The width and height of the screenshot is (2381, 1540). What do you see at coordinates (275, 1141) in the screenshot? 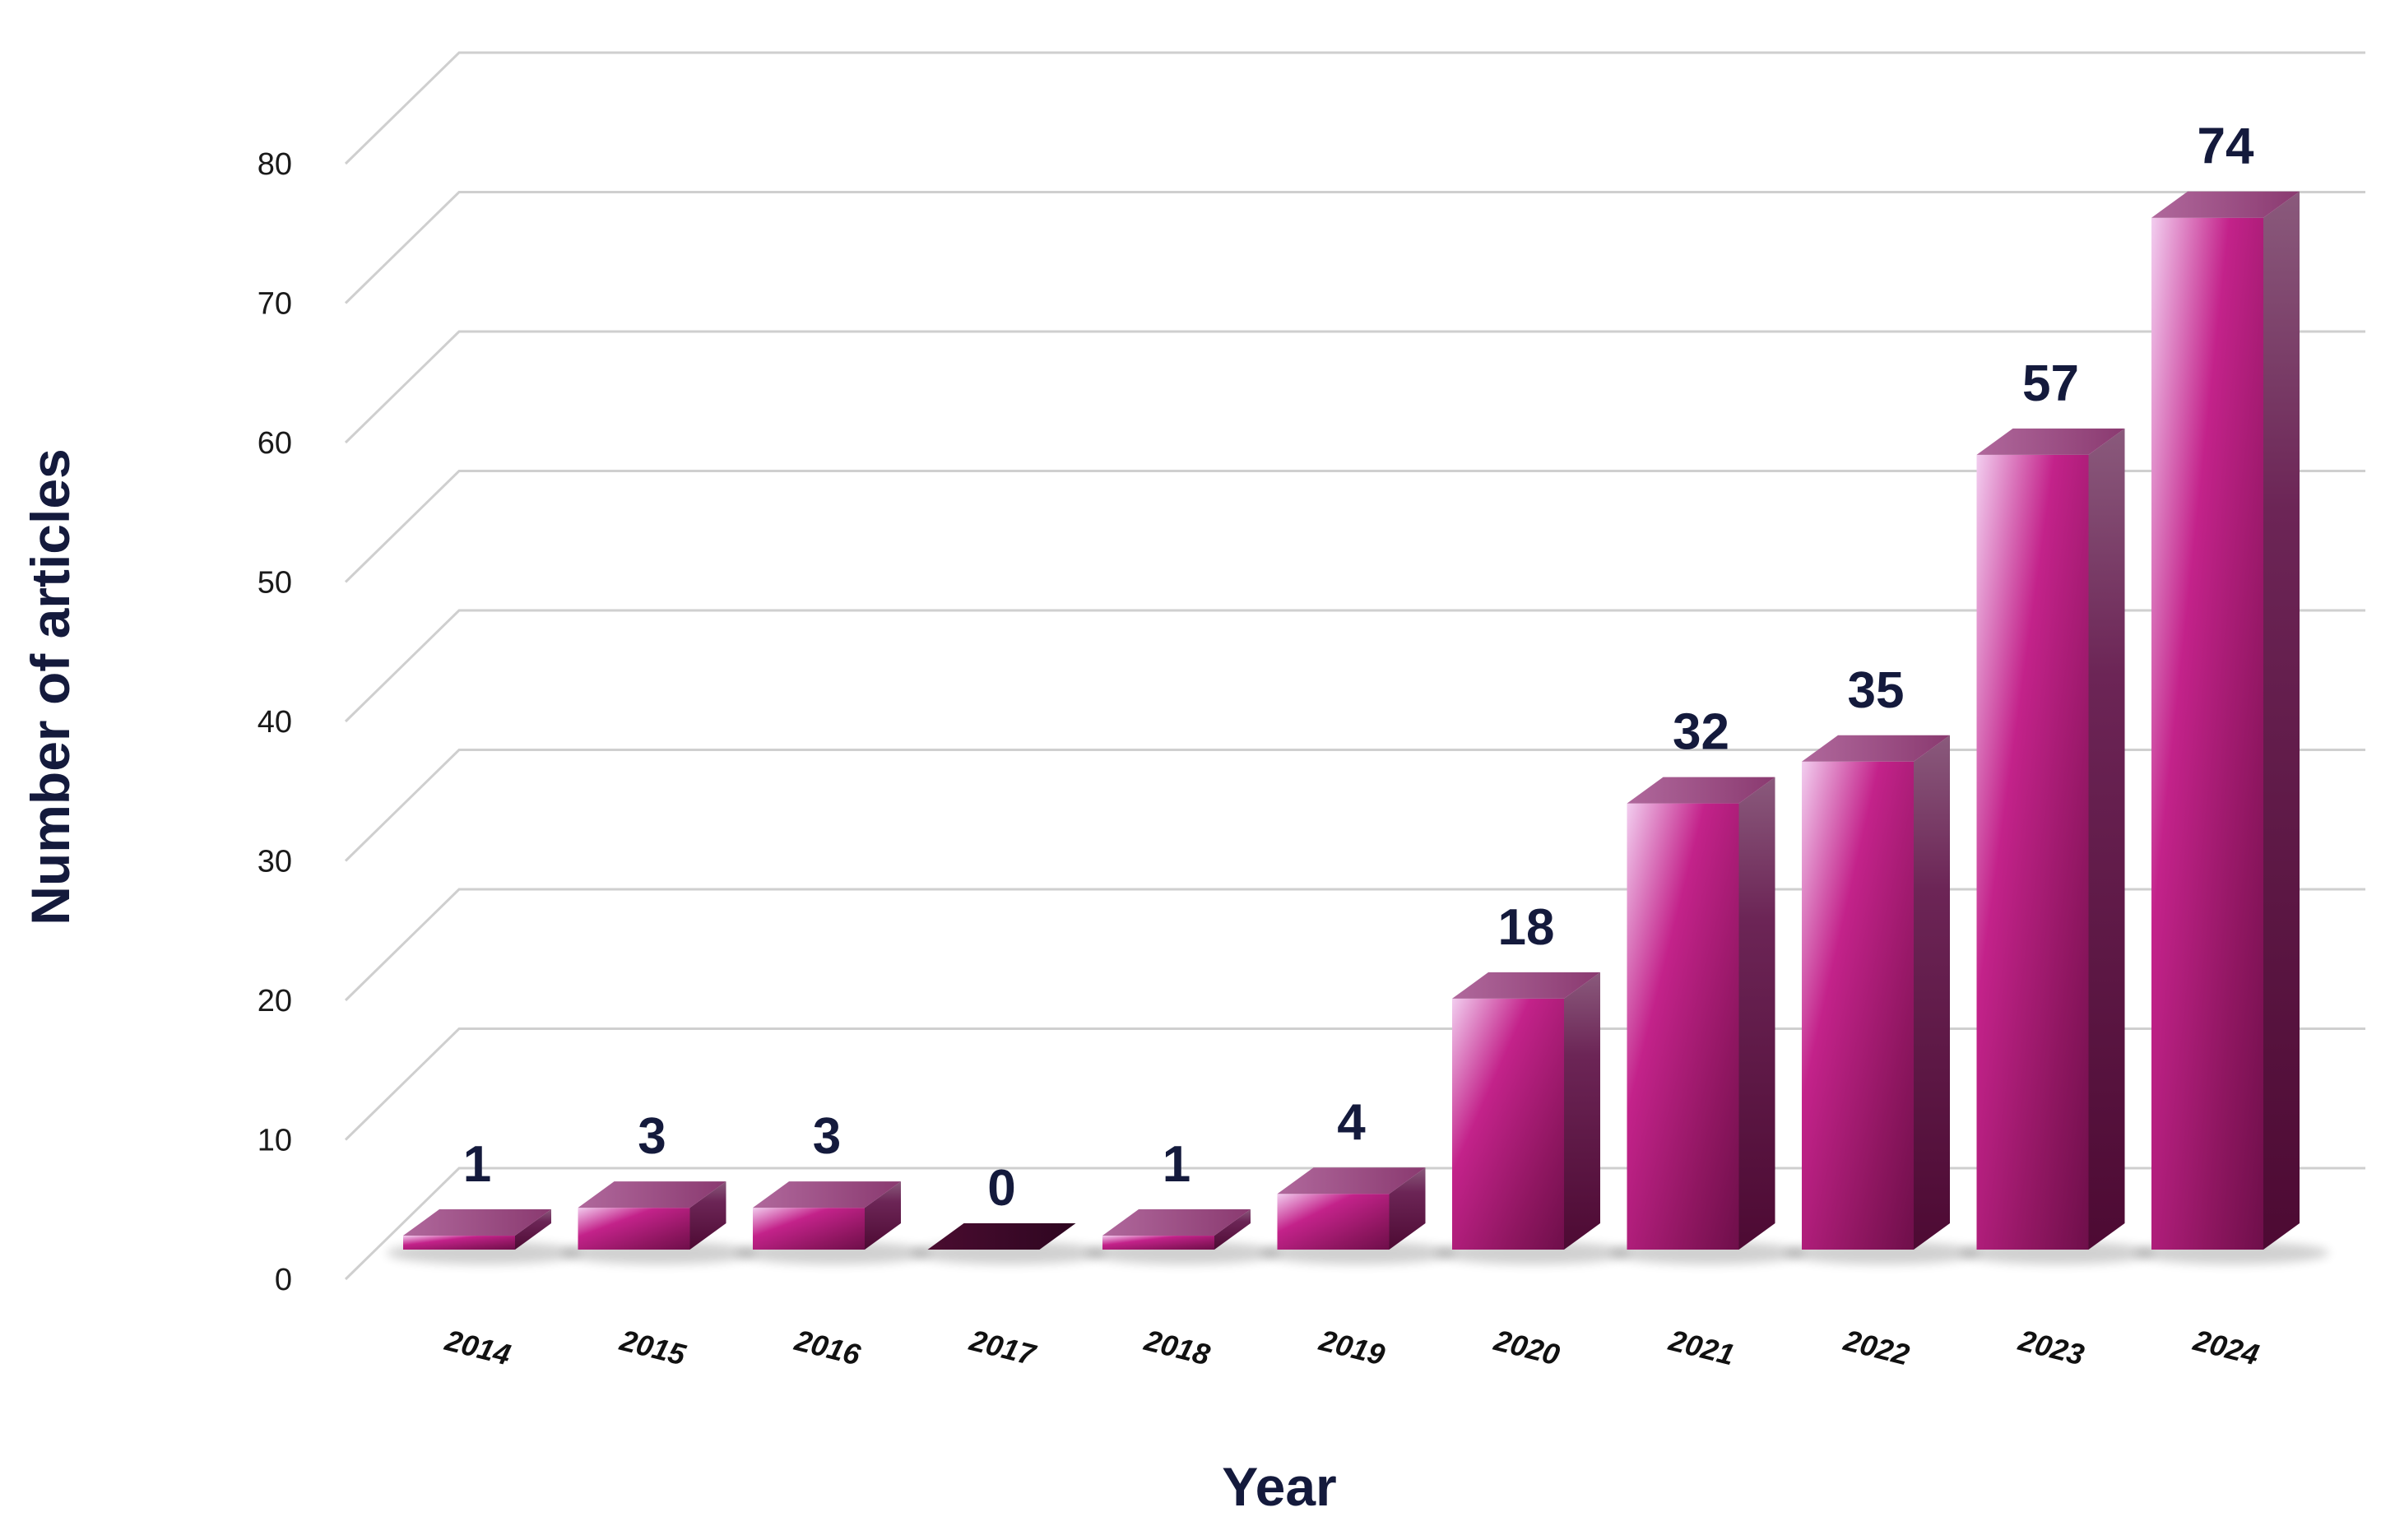
I see `y-tick-label: 10` at bounding box center [275, 1141].